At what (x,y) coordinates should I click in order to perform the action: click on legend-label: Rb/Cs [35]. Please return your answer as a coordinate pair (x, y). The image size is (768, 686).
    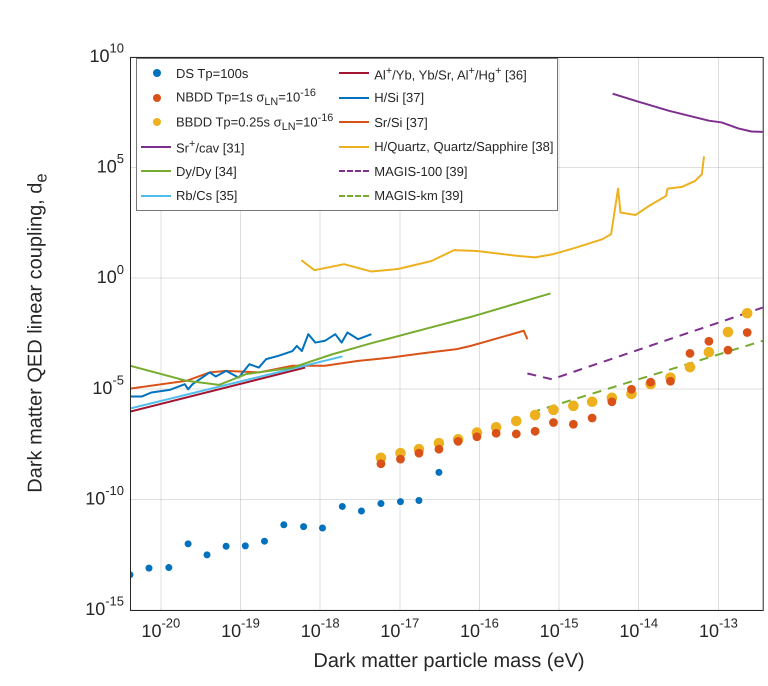
    Looking at the image, I should click on (207, 196).